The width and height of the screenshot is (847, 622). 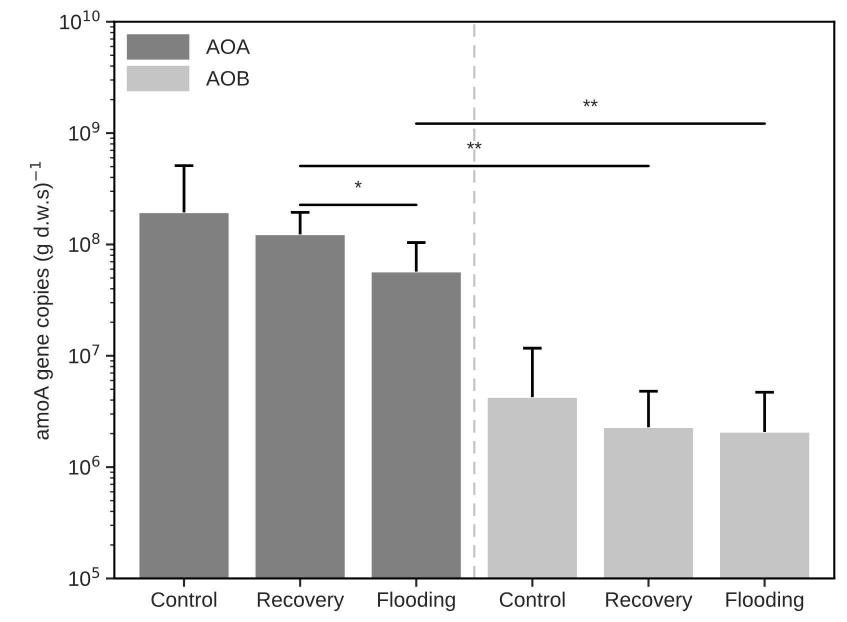 I want to click on legend-label: AOA, so click(x=228, y=46).